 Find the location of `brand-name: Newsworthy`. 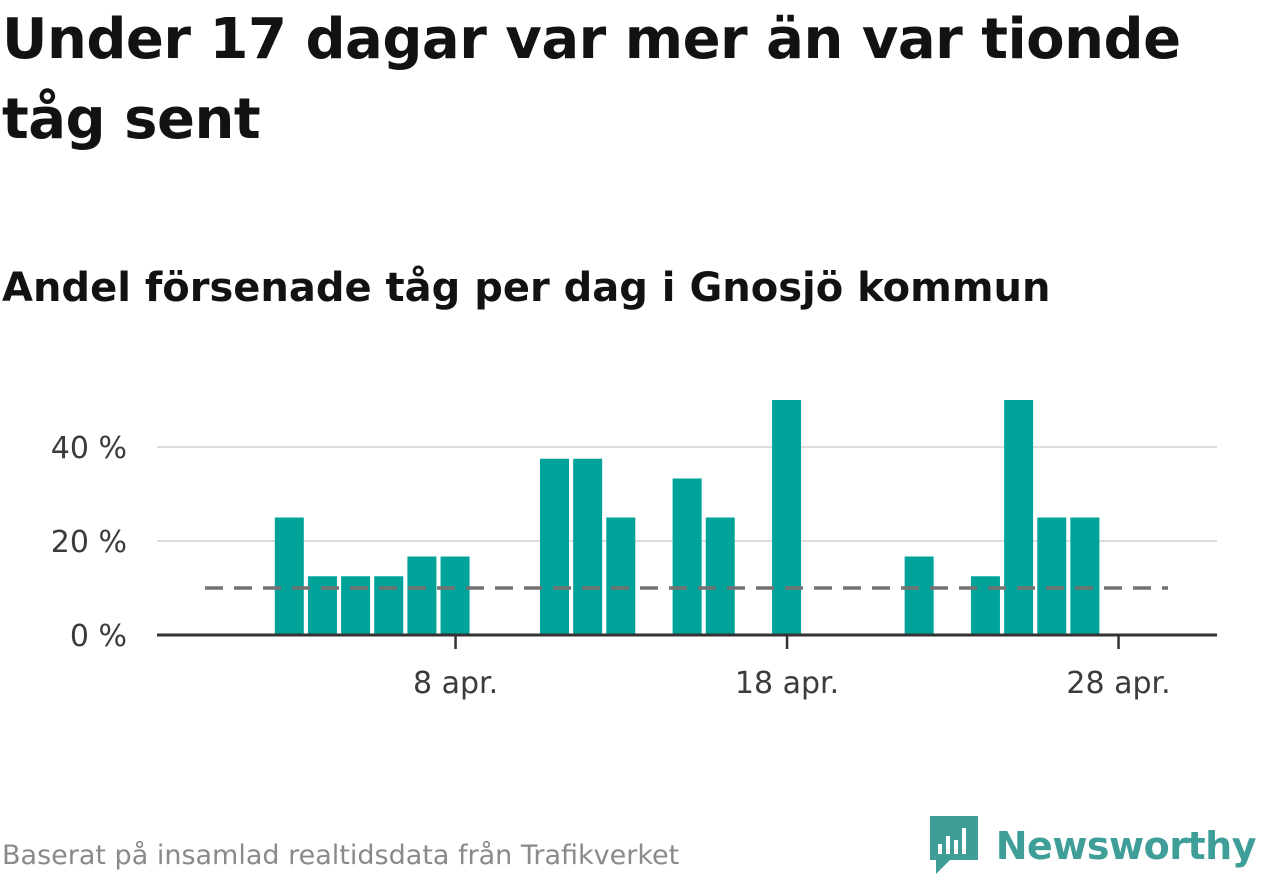

brand-name: Newsworthy is located at coordinates (1126, 846).